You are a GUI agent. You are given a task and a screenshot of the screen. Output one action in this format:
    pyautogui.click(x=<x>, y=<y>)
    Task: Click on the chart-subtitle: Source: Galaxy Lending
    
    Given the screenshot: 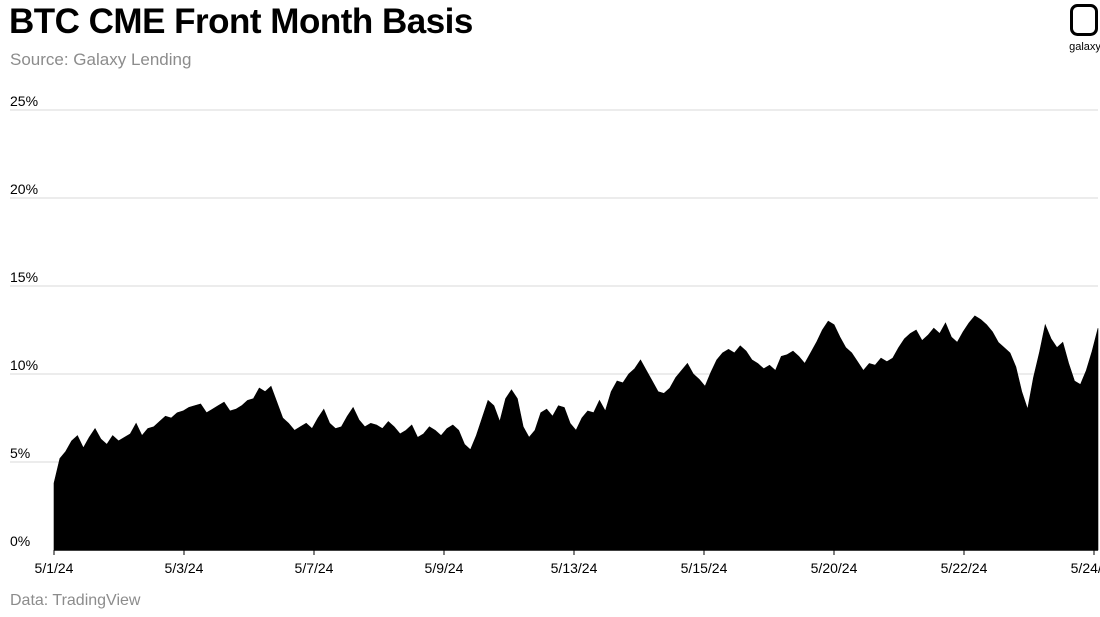 What is the action you would take?
    pyautogui.click(x=101, y=59)
    